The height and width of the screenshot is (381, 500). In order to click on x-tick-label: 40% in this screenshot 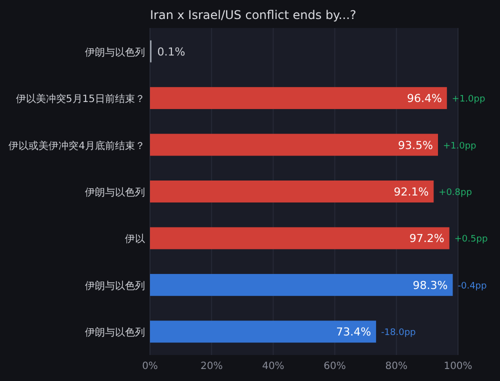, I will do `click(273, 366)`.